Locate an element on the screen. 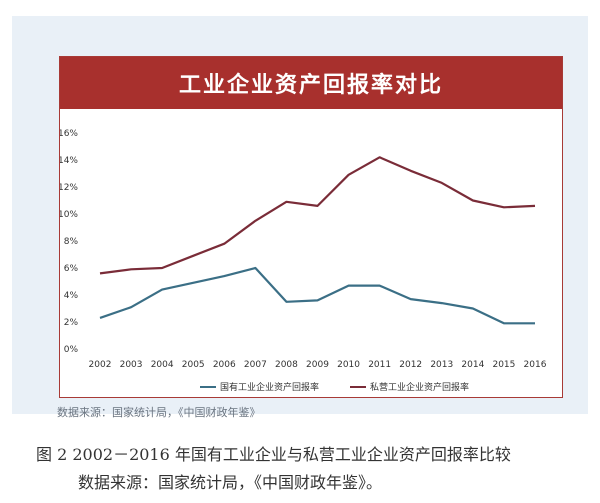 This screenshot has width=600, height=503. chart-title: 工业企业资产回报率对比 is located at coordinates (311, 83).